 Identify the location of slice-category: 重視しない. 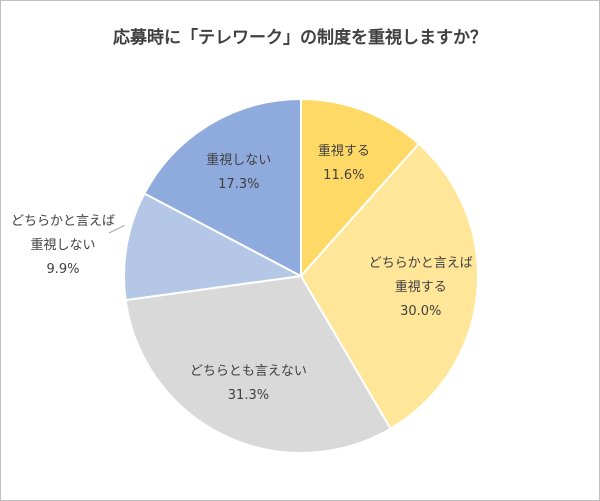
(239, 160).